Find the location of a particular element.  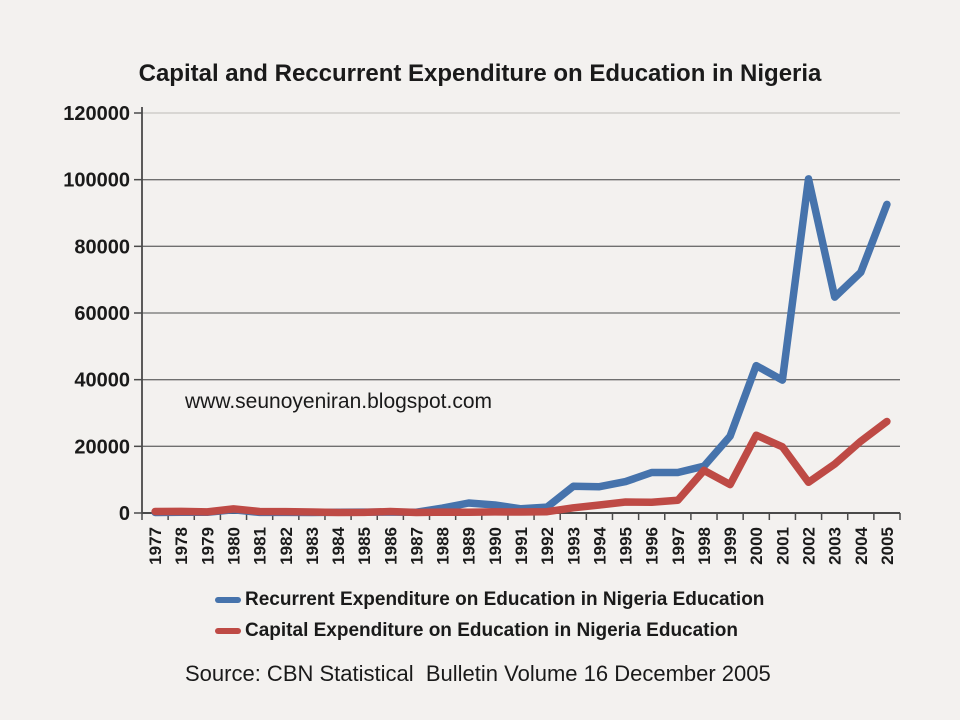

x-axis-label: 1987 is located at coordinates (416, 546).